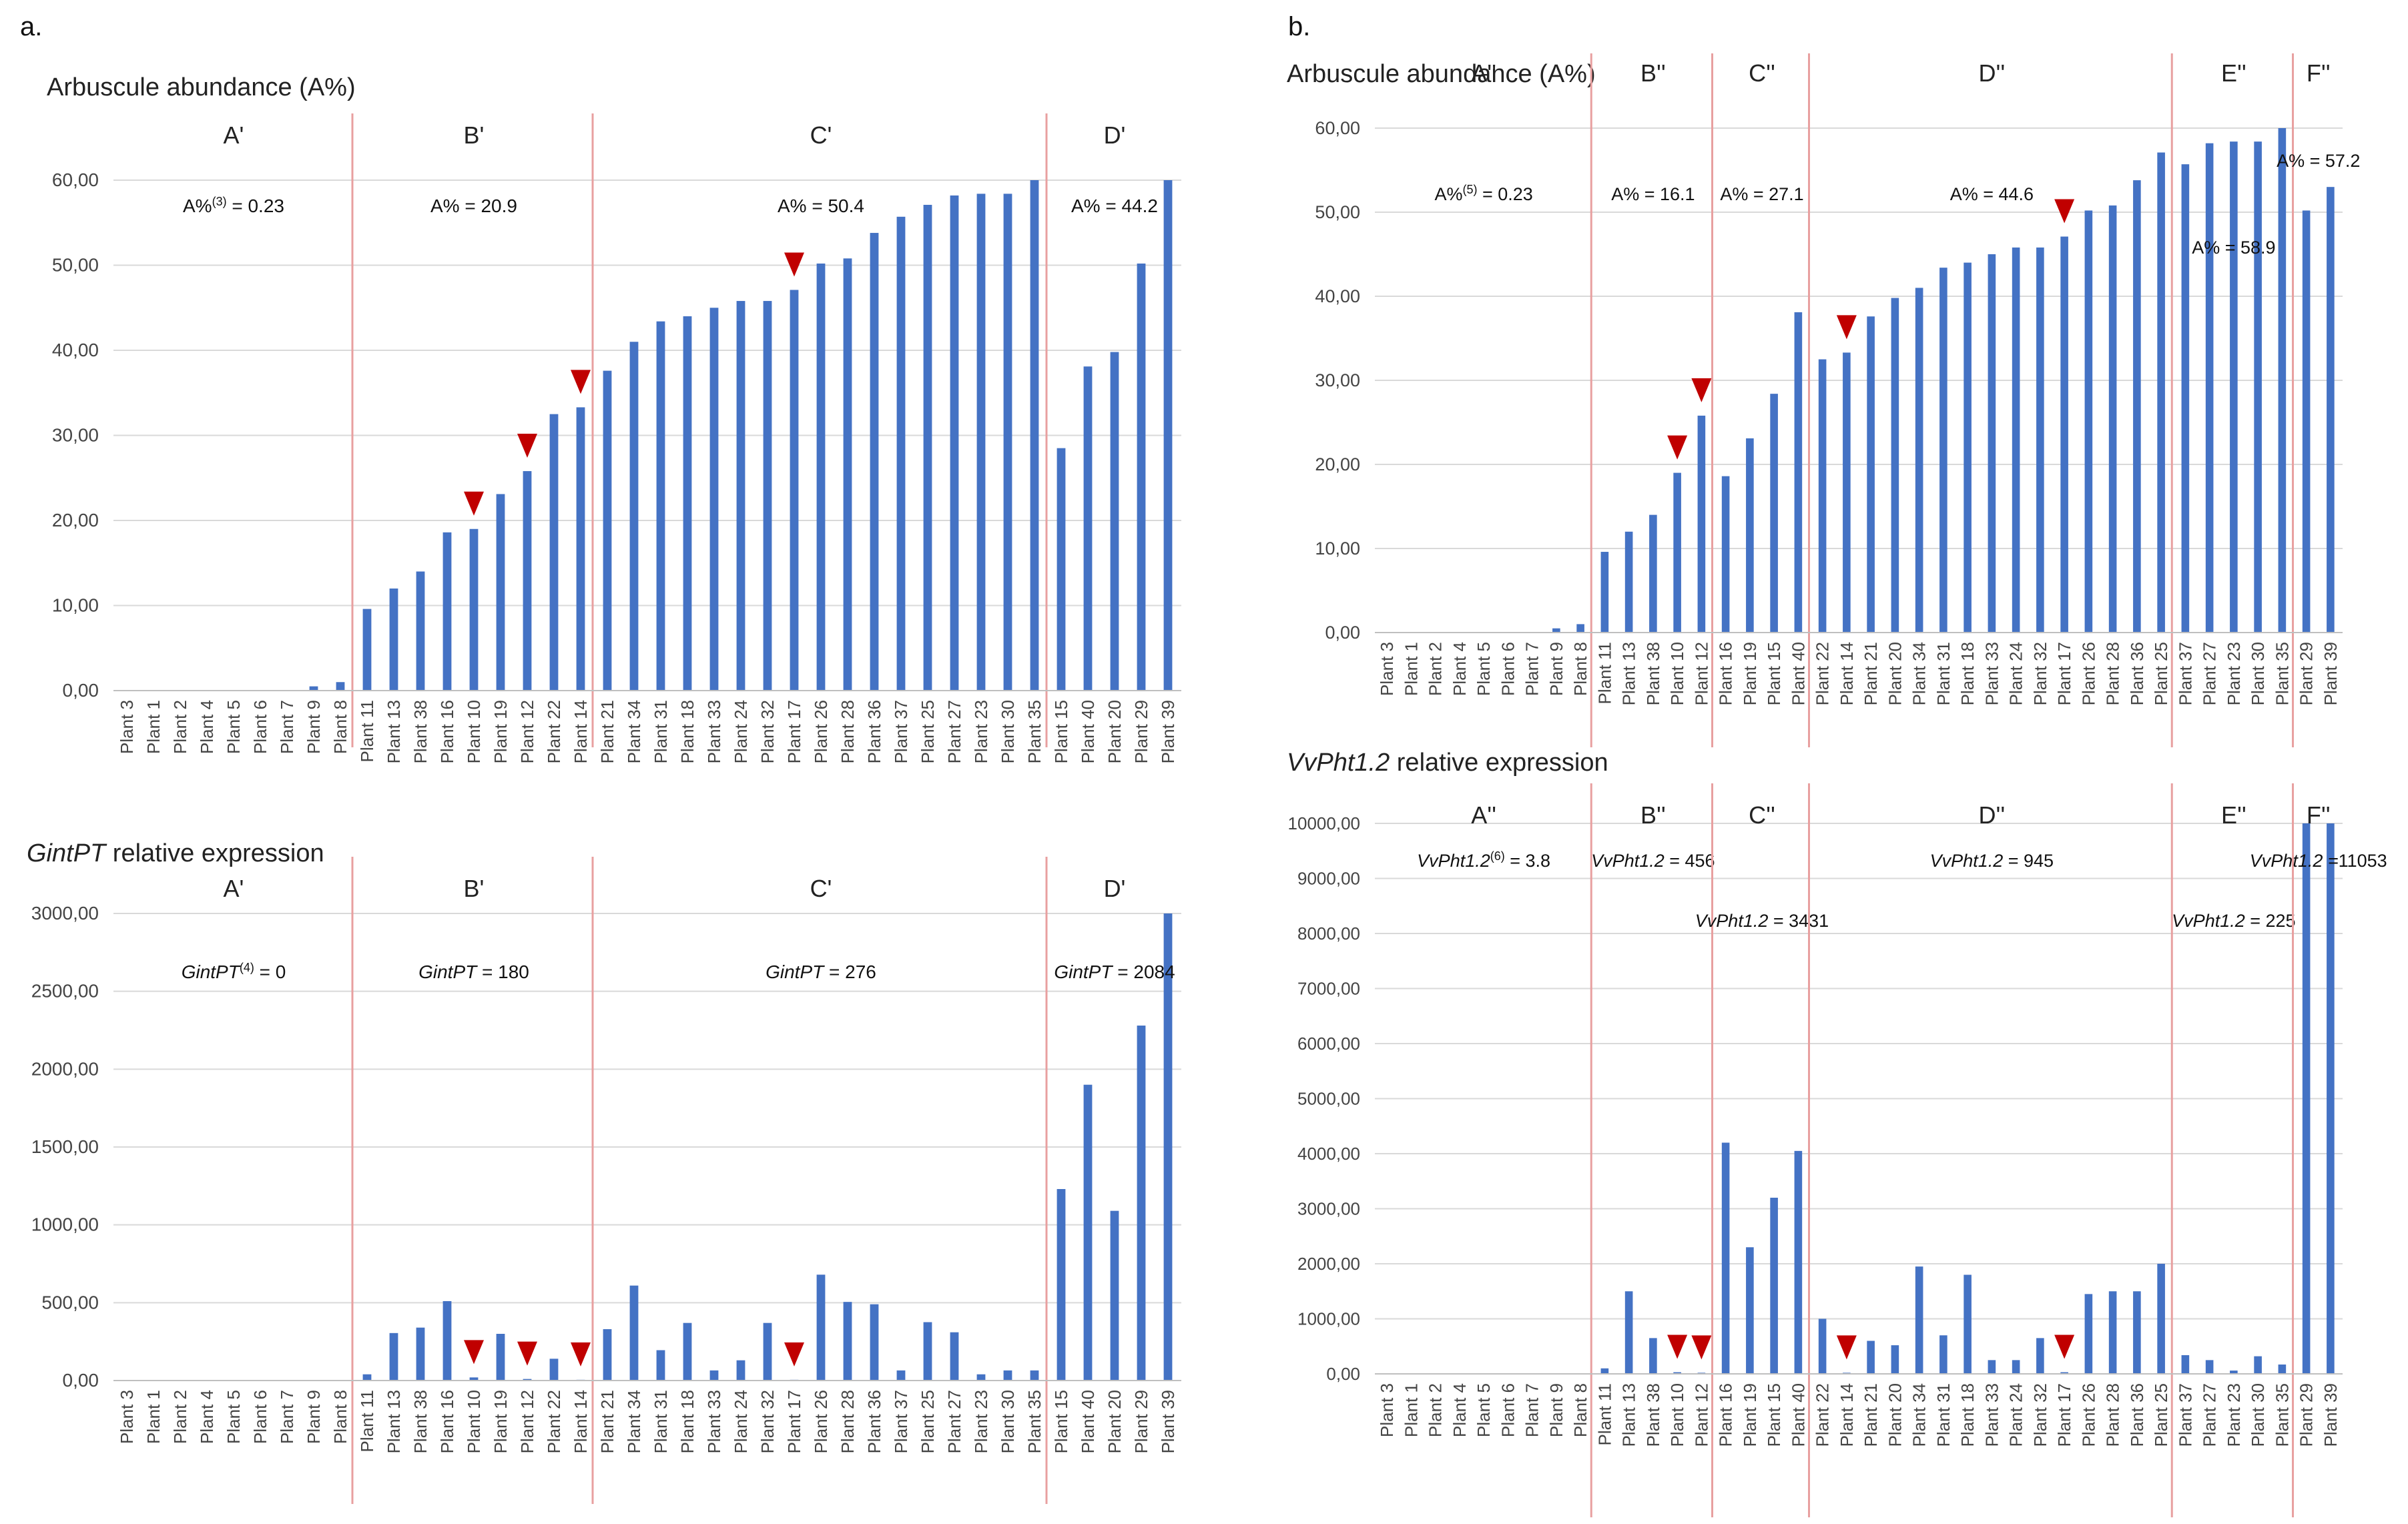  What do you see at coordinates (581, 731) in the screenshot?
I see `x-tick-label: Plant 14` at bounding box center [581, 731].